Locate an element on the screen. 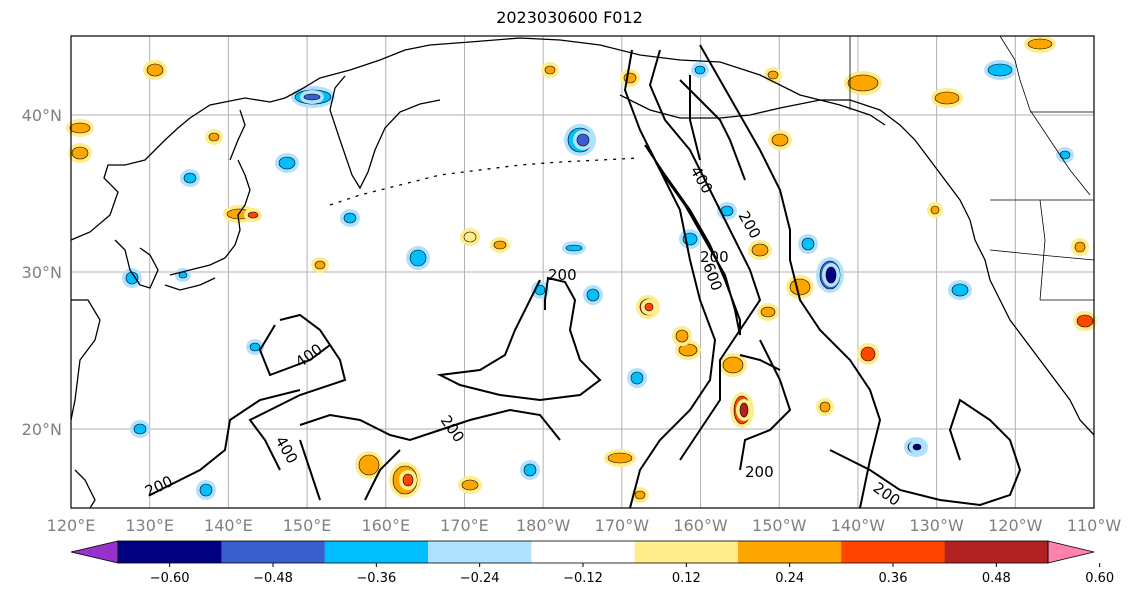 The image size is (1139, 601). longitude-label: 130°E is located at coordinates (149, 525).